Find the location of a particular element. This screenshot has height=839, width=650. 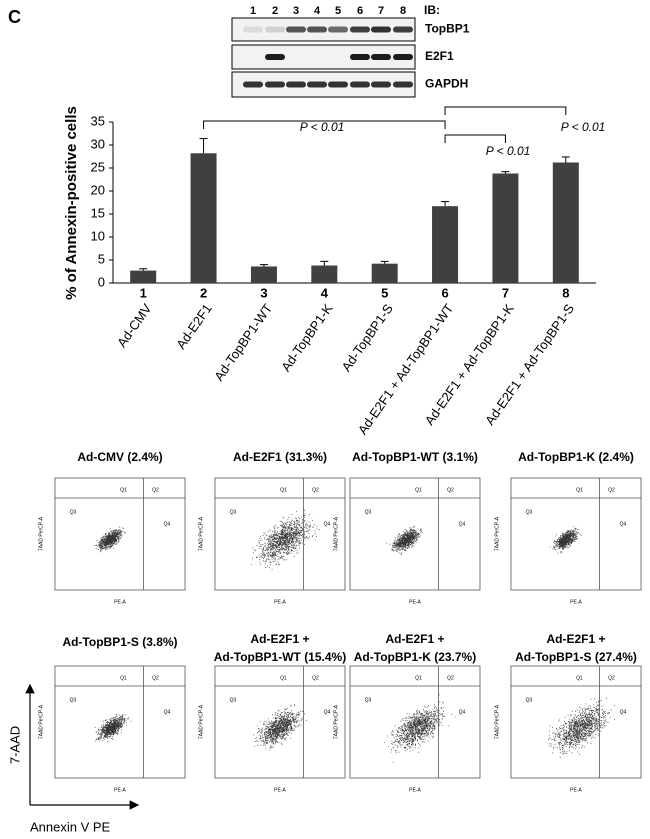

x-tick-label: Ad-TopBP1-K is located at coordinates (307, 337).